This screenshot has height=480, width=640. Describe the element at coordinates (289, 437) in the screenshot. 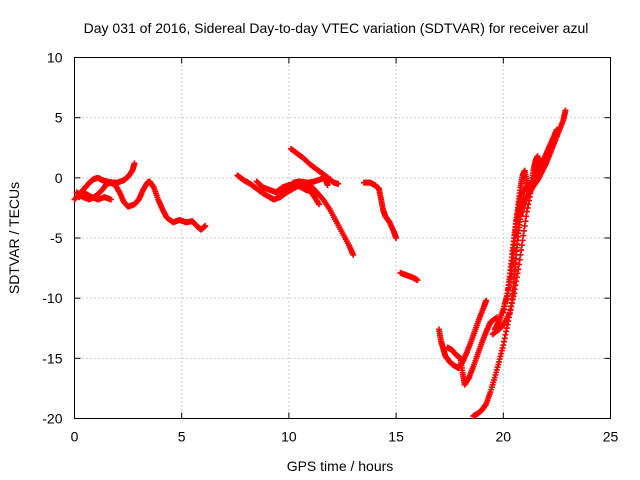

I see `x-tick-label: 10` at that location.